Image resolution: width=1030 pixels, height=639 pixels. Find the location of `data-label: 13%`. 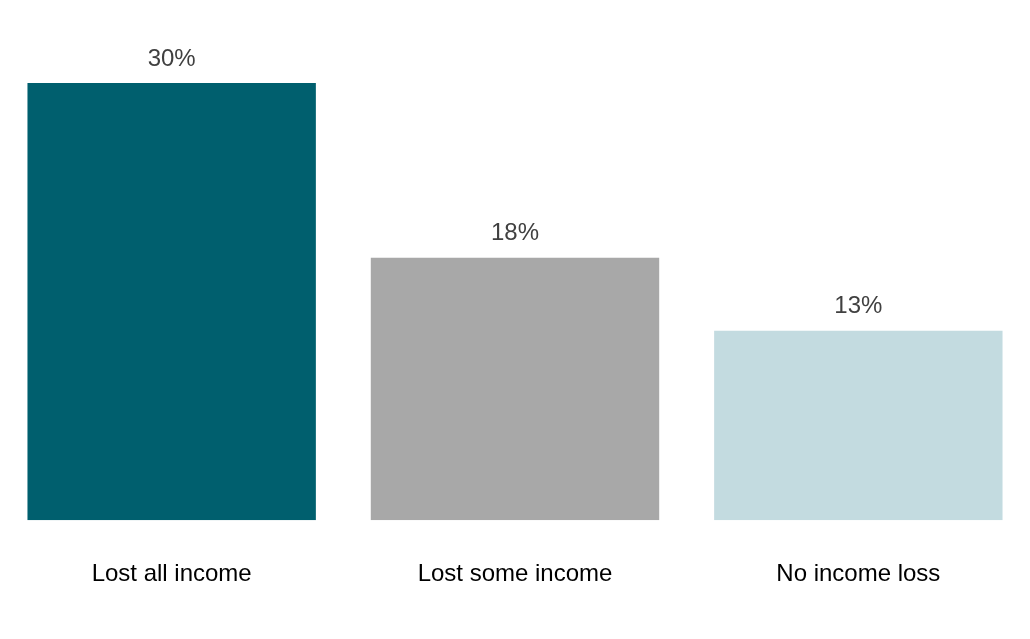

data-label: 13% is located at coordinates (858, 305).